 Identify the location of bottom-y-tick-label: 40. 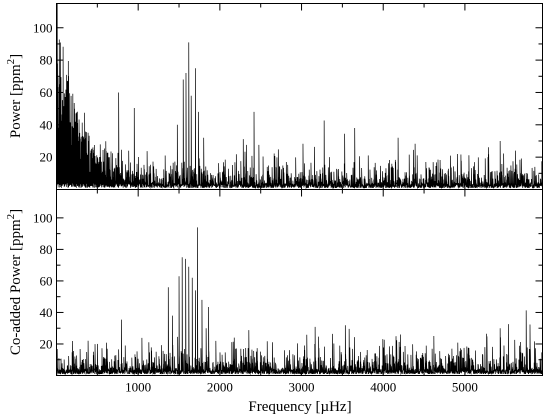
(46, 312).